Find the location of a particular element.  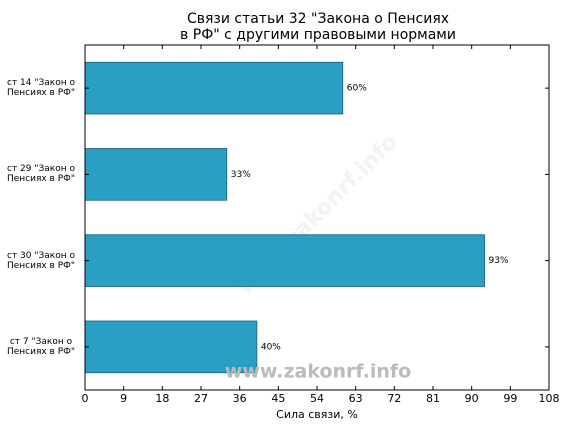

value-label: 60% is located at coordinates (357, 89).